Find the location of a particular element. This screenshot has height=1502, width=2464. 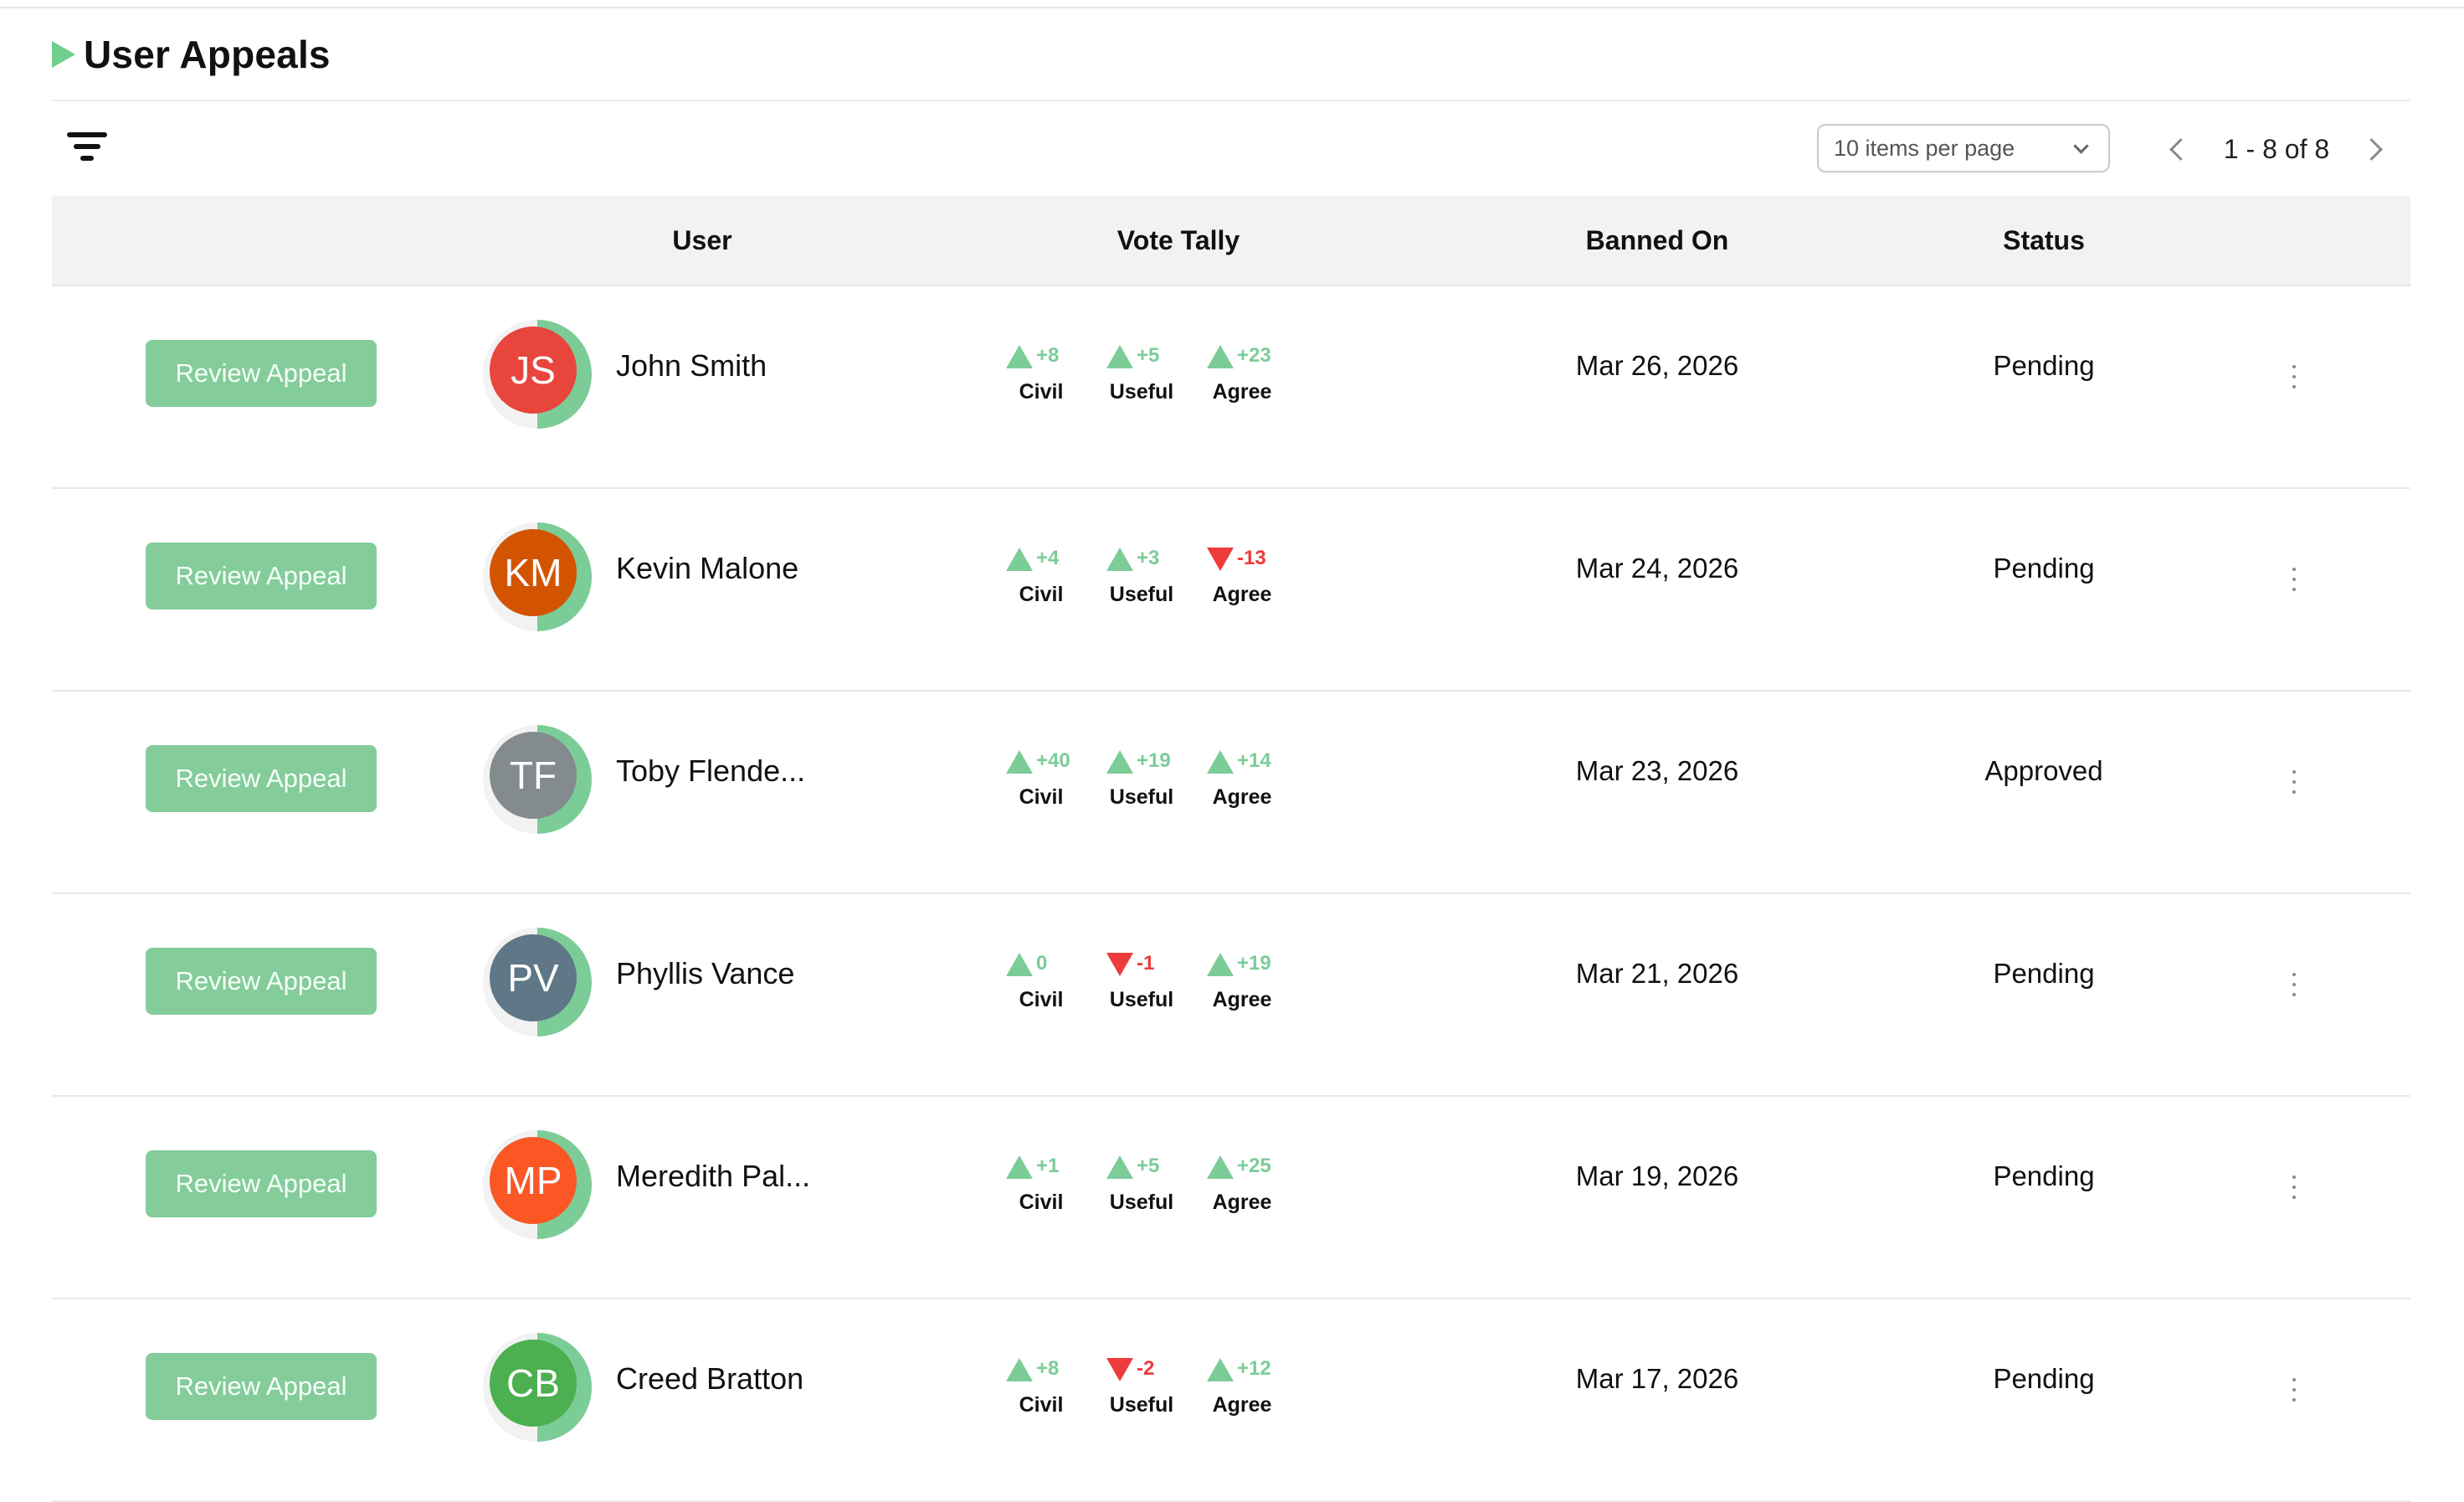

items-per-page-value: 10 items per page is located at coordinates (1924, 148).